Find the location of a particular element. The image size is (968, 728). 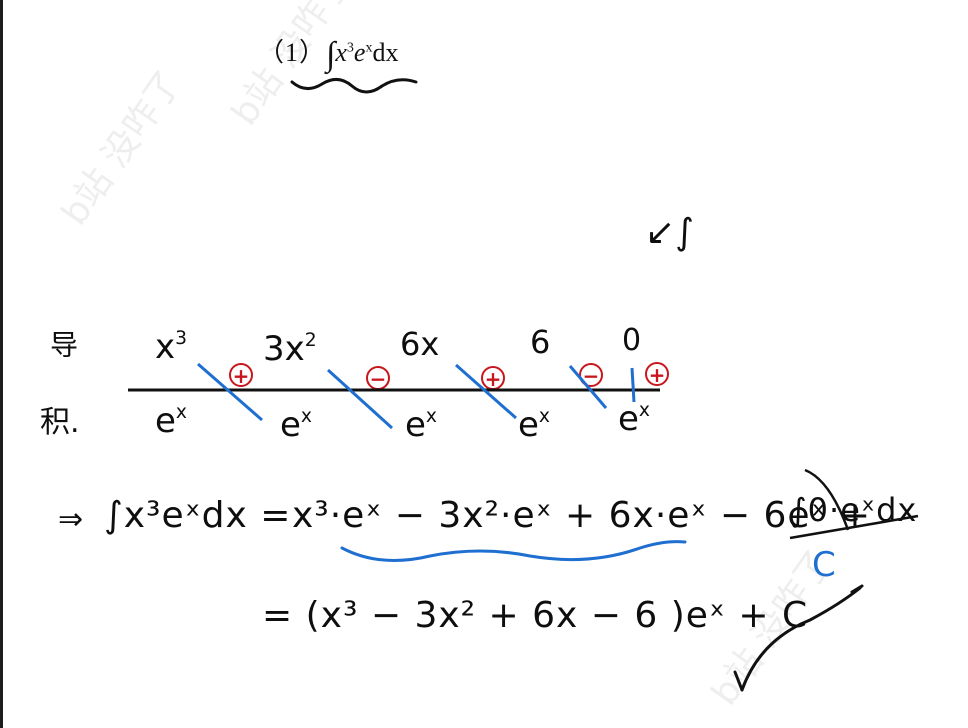

top-term: 3x2 is located at coordinates (290, 349).